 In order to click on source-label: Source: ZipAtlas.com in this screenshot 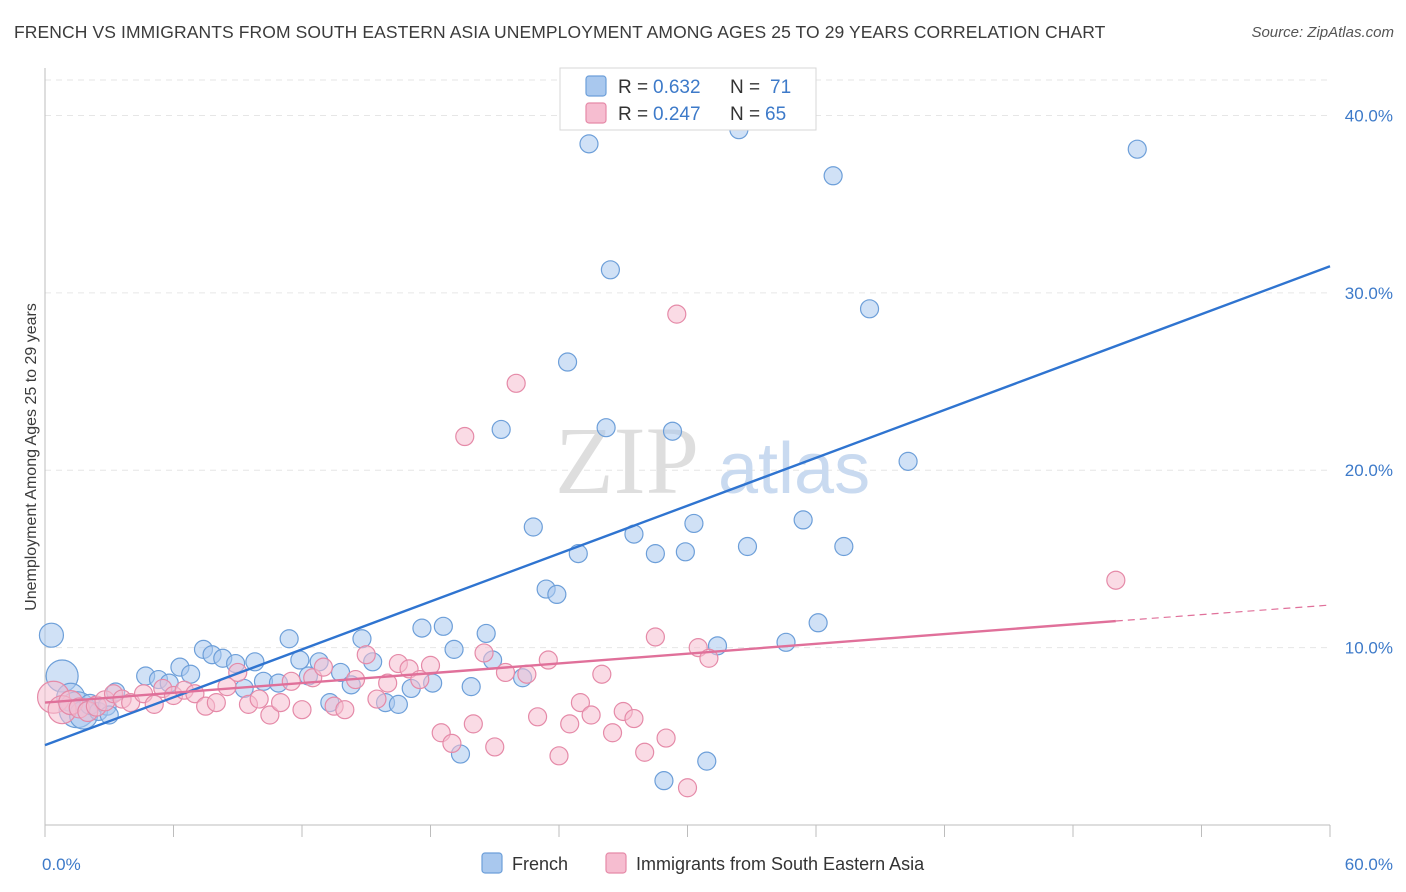, I will do `click(1322, 32)`.